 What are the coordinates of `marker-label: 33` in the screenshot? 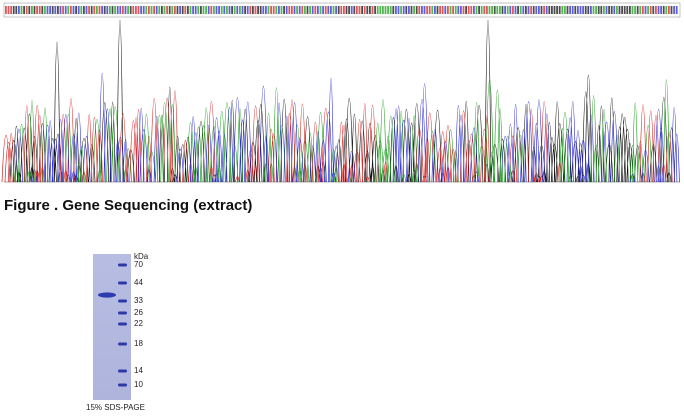 It's located at (138, 300).